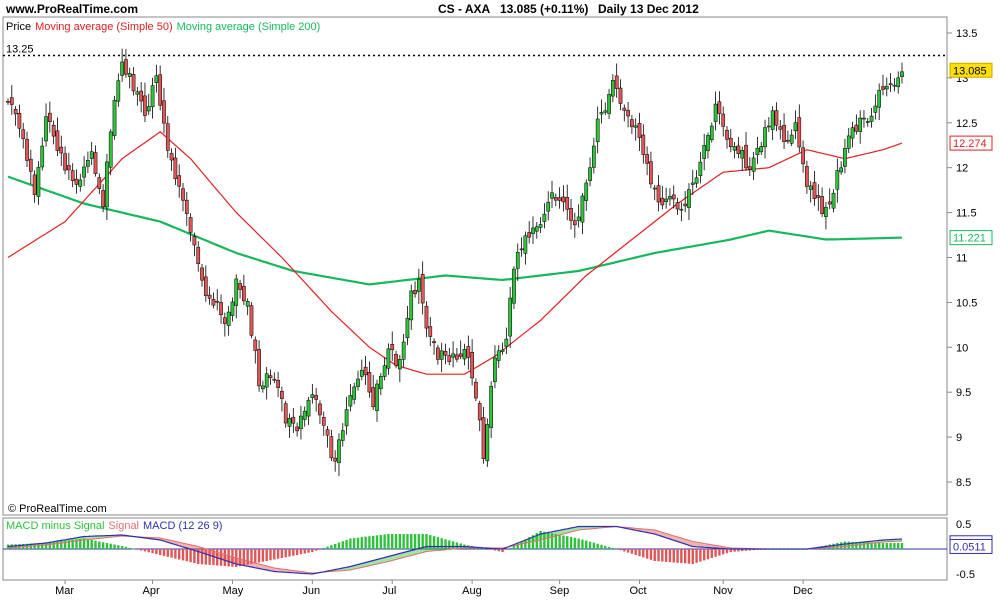  I want to click on last-price-label-box, so click(971, 70).